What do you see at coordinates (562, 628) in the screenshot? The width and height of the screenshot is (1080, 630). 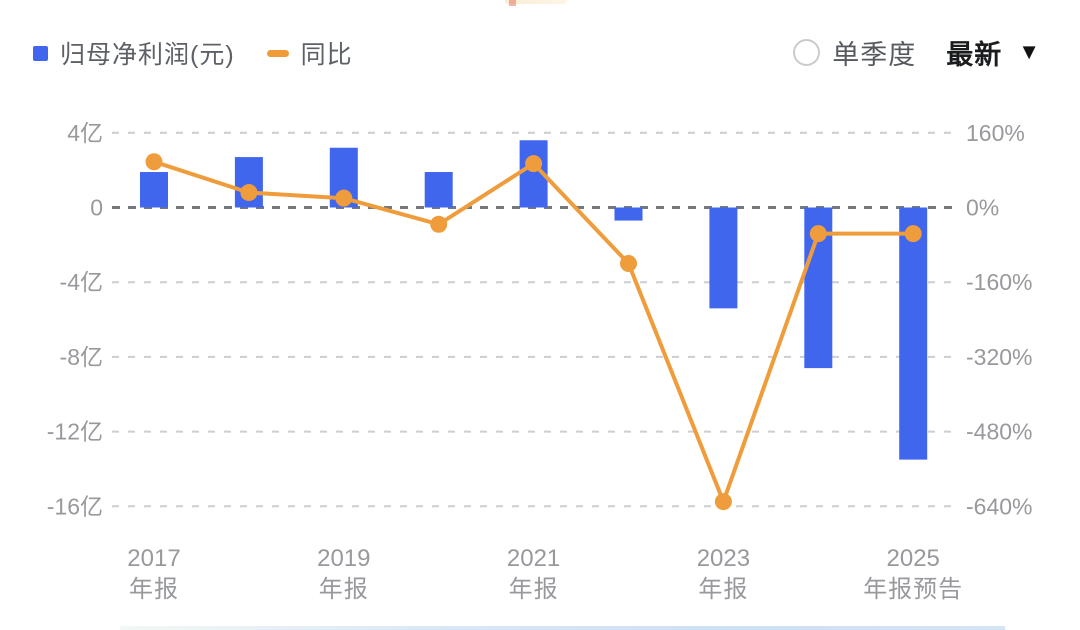 I see `cropped-bottom-table-edge` at bounding box center [562, 628].